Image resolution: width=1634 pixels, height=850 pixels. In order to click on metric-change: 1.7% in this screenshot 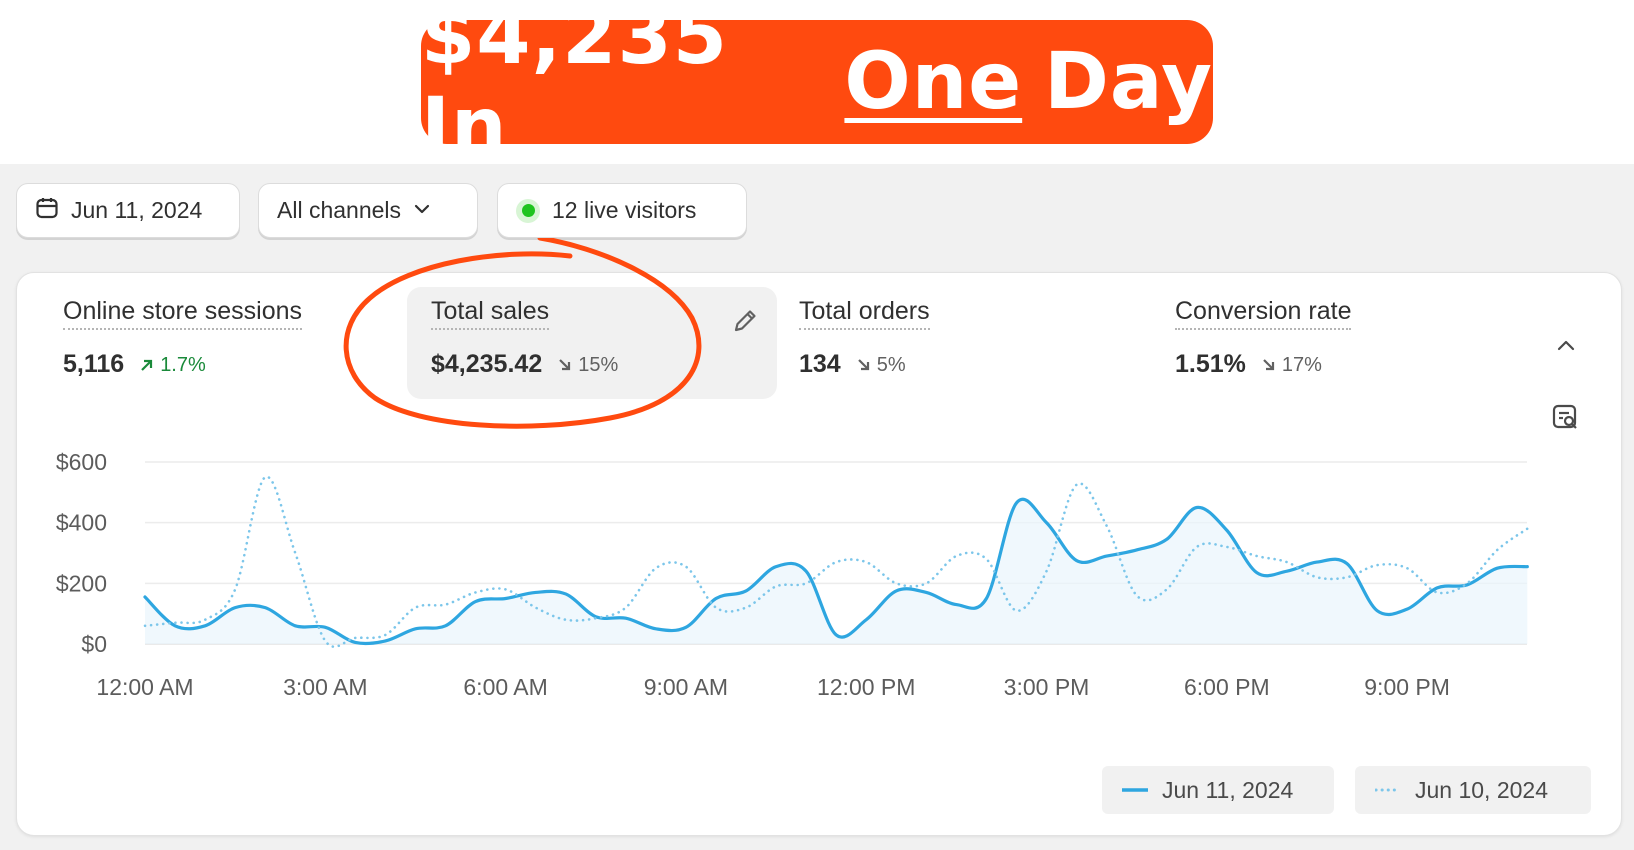, I will do `click(173, 365)`.